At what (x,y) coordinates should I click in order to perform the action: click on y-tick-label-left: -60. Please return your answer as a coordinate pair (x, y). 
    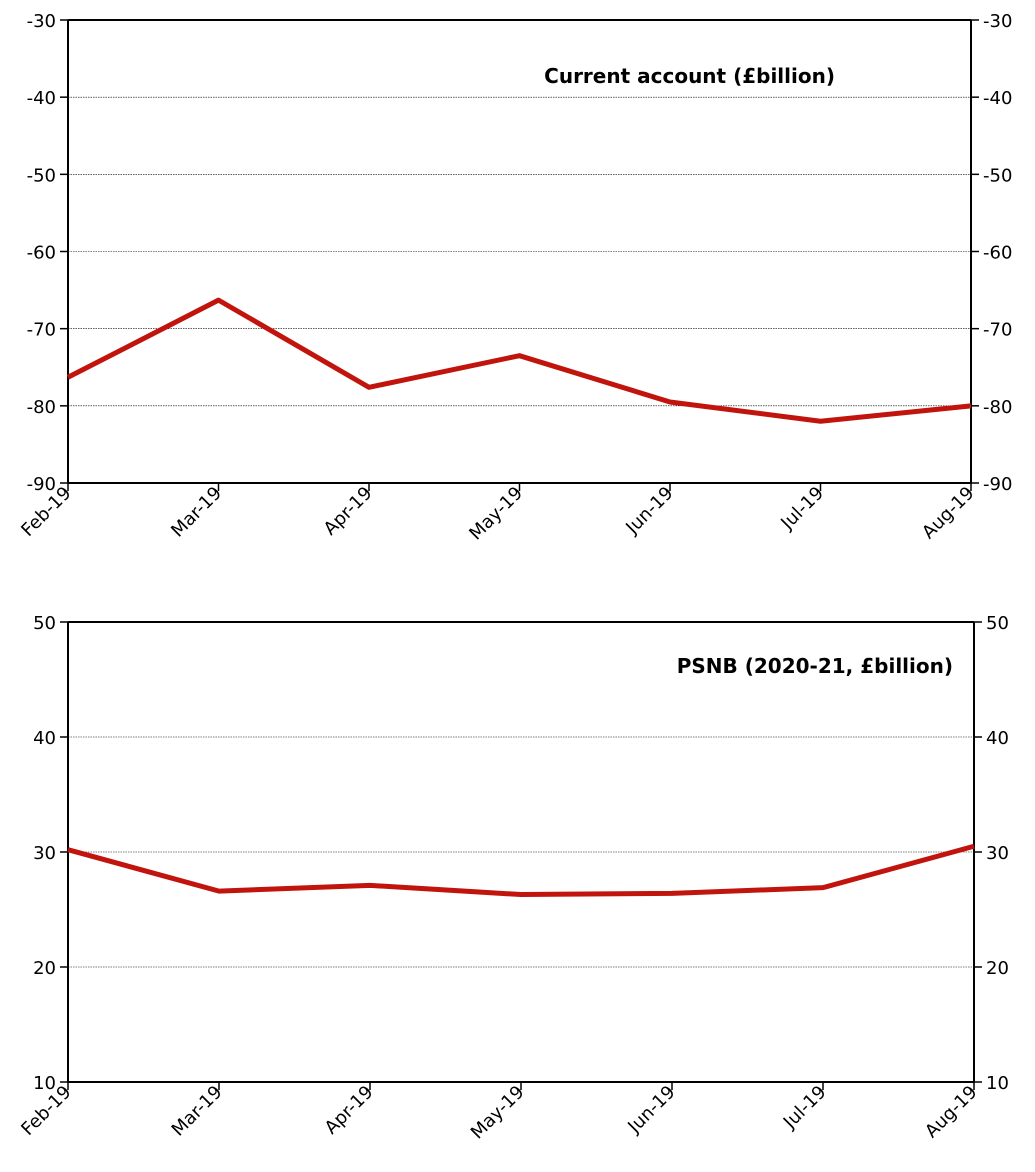
    Looking at the image, I should click on (41, 253).